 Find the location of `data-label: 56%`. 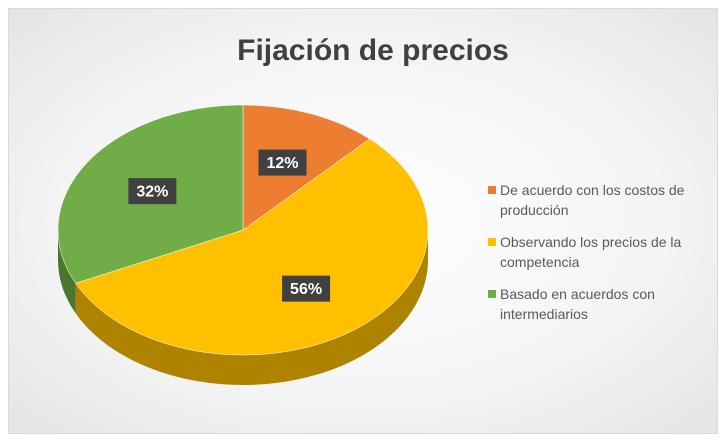

data-label: 56% is located at coordinates (306, 289).